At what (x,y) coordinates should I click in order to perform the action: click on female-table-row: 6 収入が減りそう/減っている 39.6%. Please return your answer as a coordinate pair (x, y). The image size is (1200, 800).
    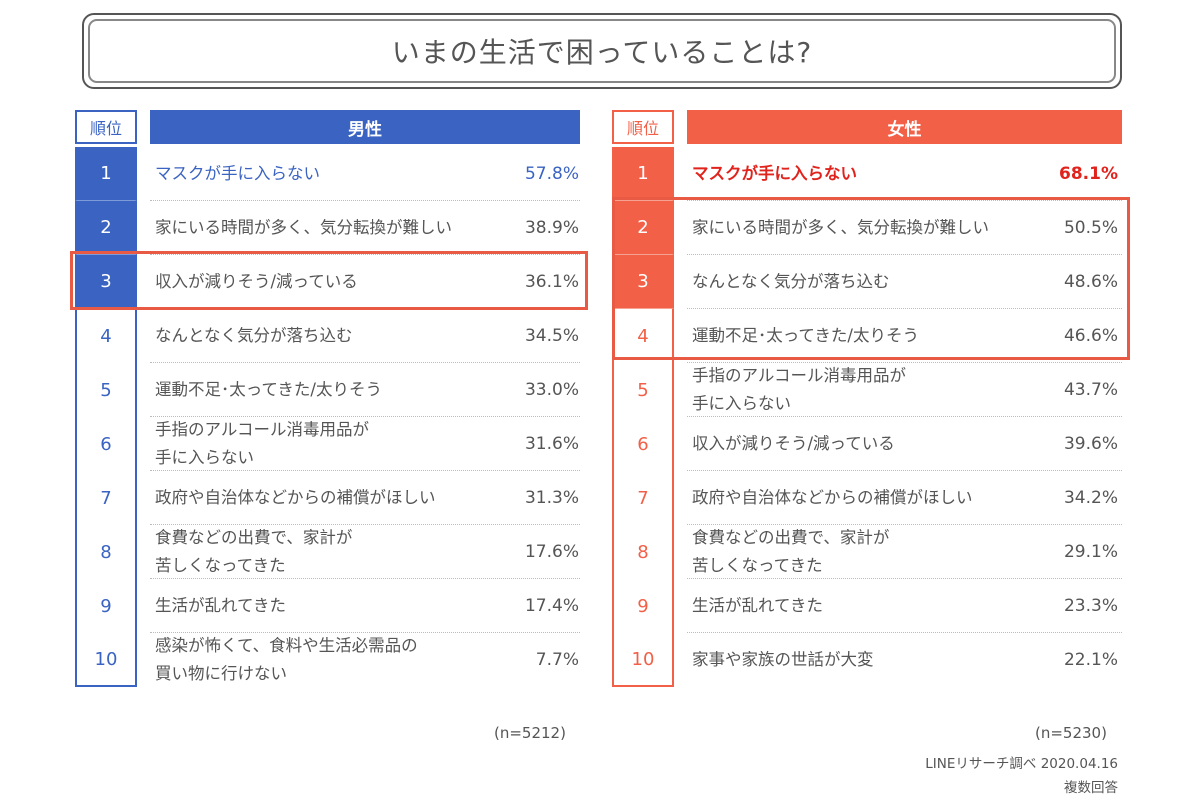
    Looking at the image, I should click on (867, 444).